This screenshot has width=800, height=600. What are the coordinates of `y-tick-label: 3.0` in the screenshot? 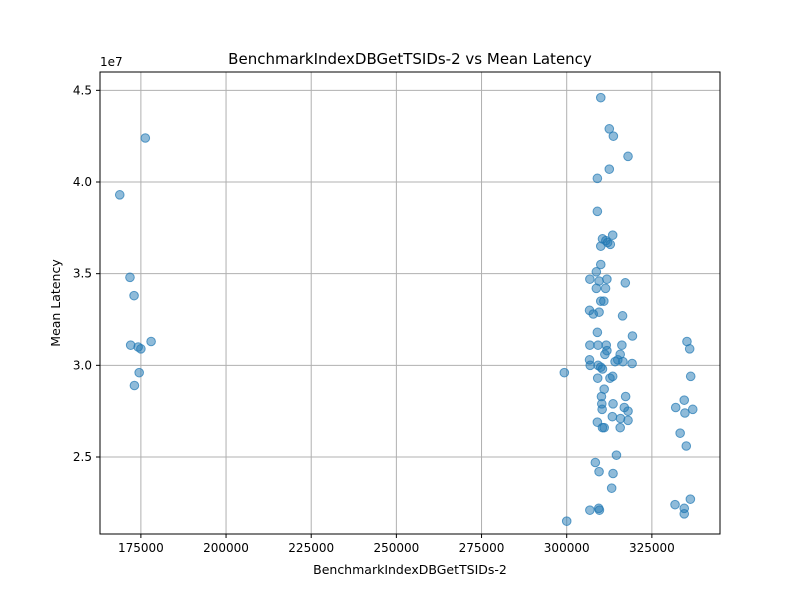 It's located at (82, 365).